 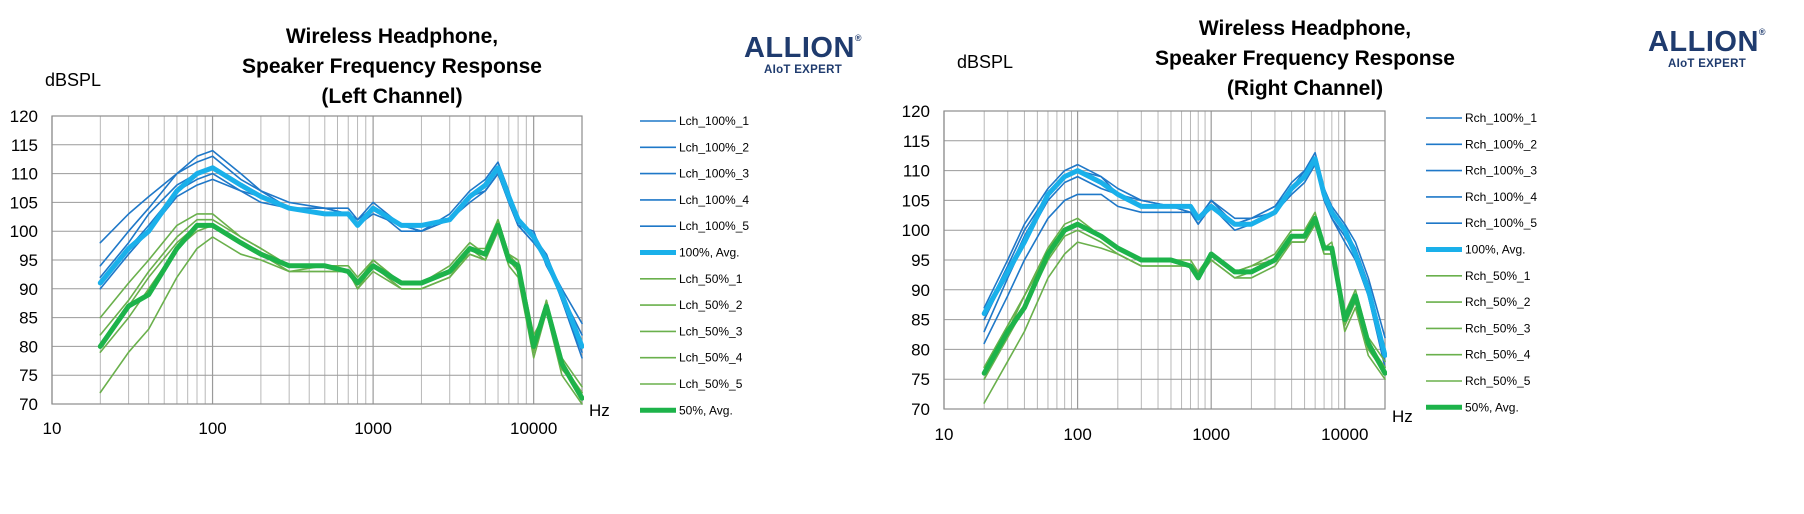 I want to click on legend-label: Lch_100%_5, so click(x=714, y=226).